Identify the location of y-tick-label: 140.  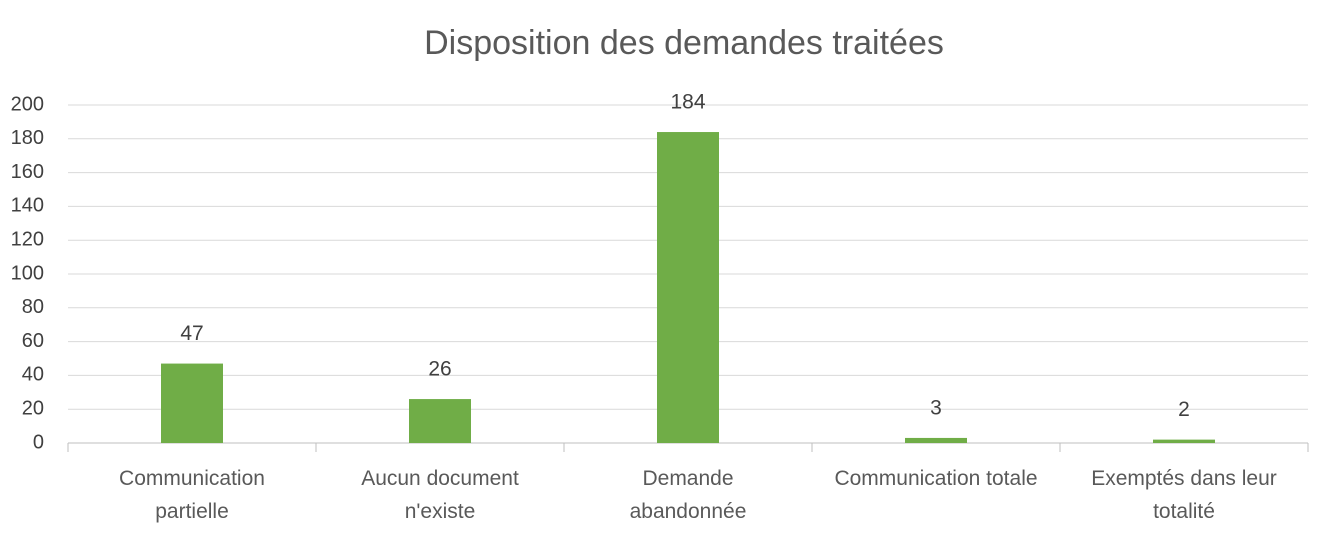
(27, 206).